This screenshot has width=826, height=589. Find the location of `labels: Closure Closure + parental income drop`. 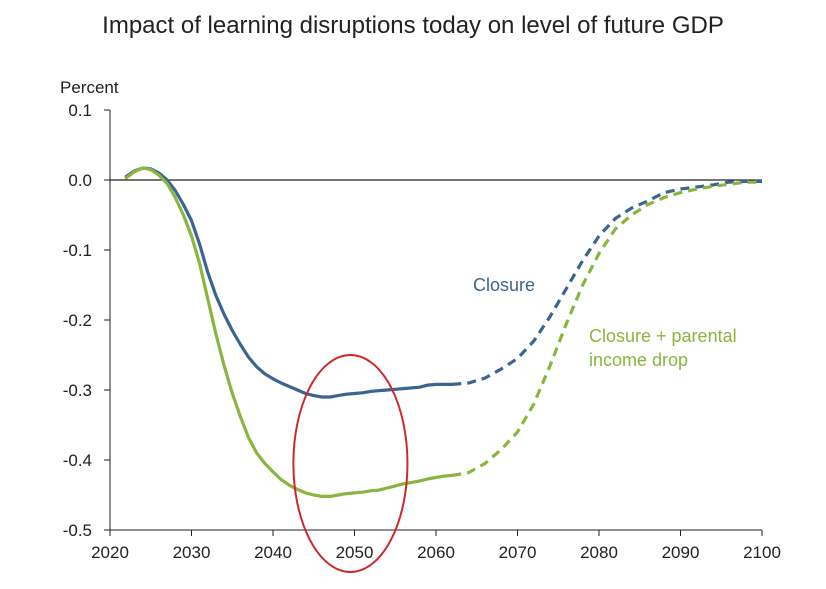

labels: Closure Closure + parental income drop is located at coordinates (605, 322).